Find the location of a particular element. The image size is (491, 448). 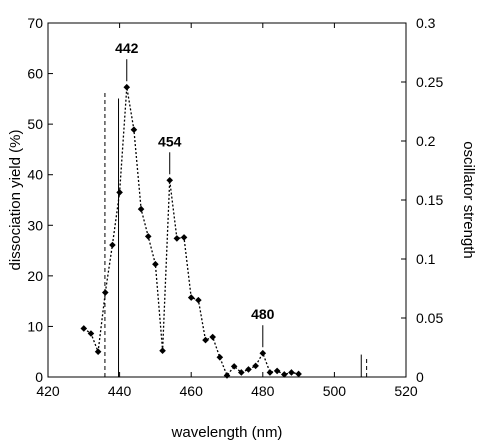

y-tick-label: 0 is located at coordinates (39, 377).